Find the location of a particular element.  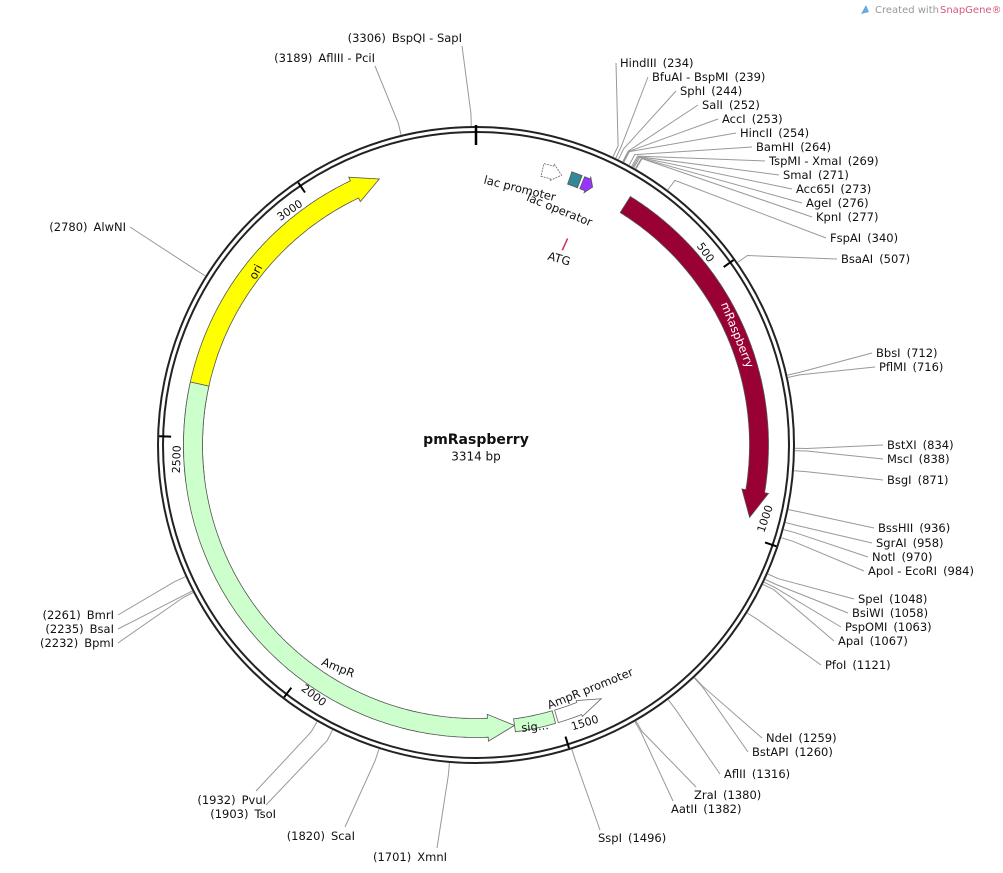

site-position: (1067) is located at coordinates (889, 641).